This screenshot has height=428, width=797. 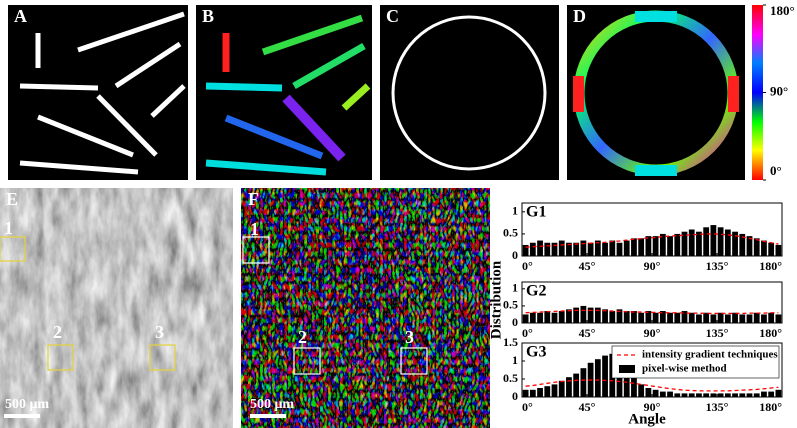 What do you see at coordinates (652, 266) in the screenshot?
I see `x-tick-label: 90°` at bounding box center [652, 266].